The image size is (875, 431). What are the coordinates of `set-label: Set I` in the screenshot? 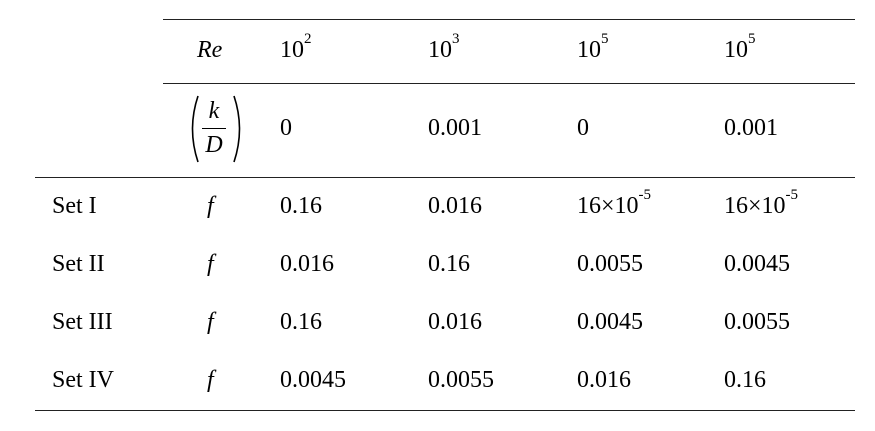 It's located at (74, 206).